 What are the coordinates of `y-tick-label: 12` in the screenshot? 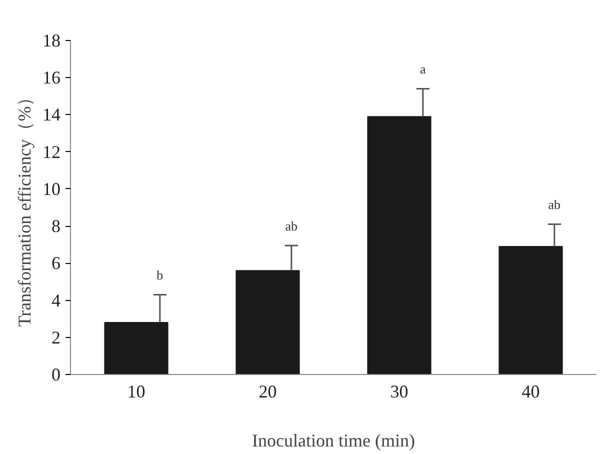 It's located at (51, 152).